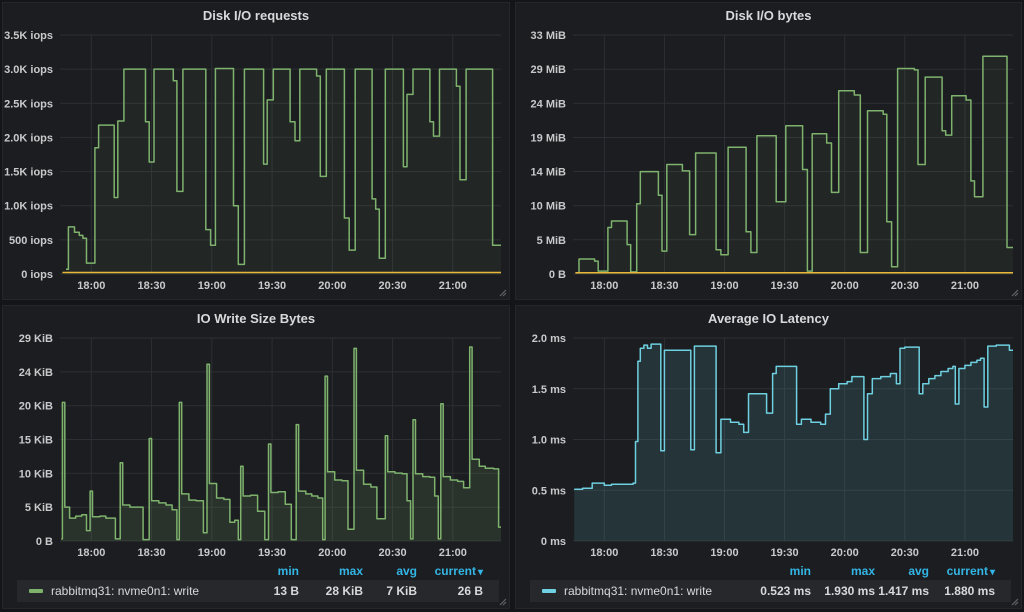 The image size is (1024, 612). What do you see at coordinates (256, 15) in the screenshot?
I see `panel-title: Disk I/O requests` at bounding box center [256, 15].